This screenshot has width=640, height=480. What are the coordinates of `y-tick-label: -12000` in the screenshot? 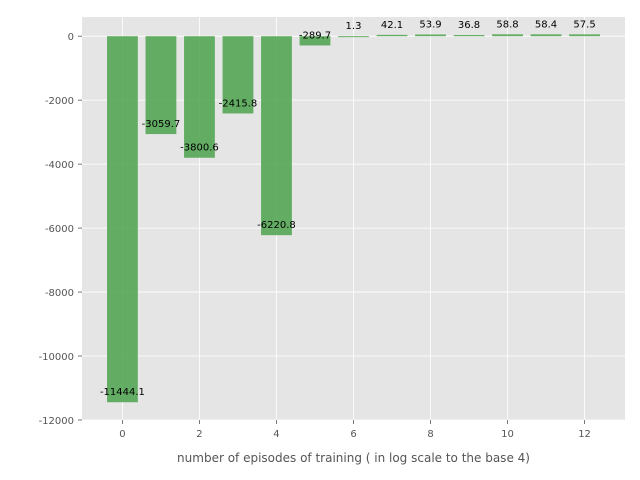 It's located at (56, 421).